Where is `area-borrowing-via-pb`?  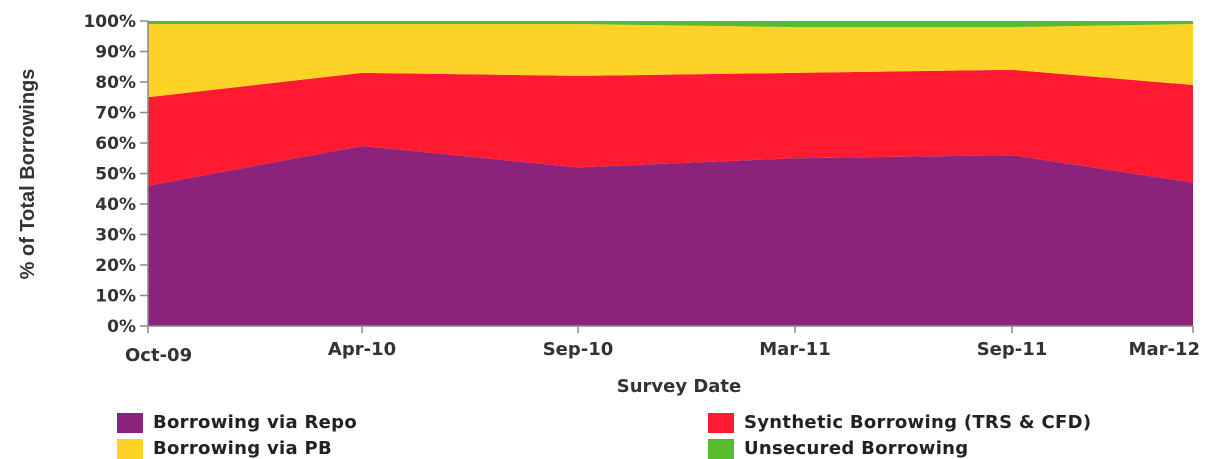 area-borrowing-via-pb is located at coordinates (670, 61).